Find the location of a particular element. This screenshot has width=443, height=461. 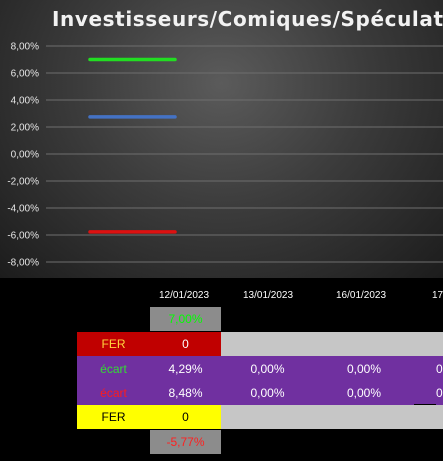

date-header: 17 is located at coordinates (437, 295).